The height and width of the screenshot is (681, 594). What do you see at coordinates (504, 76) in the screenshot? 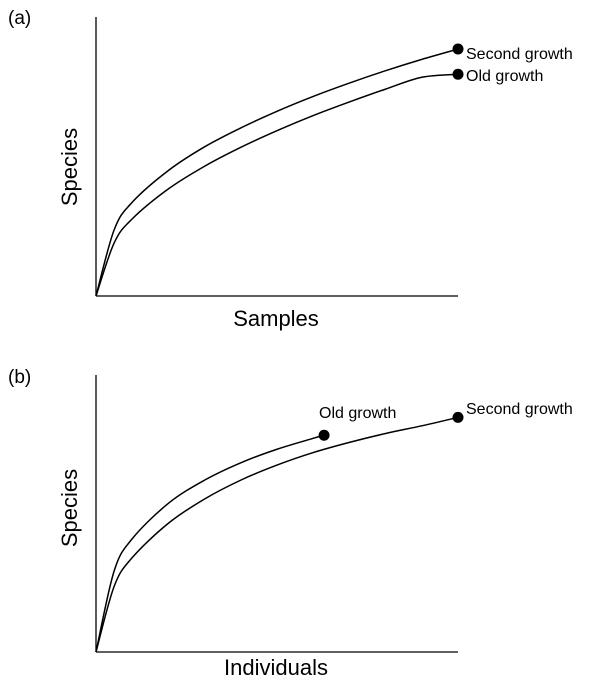
I see `panel-a-series-label-old-growth: Old growth` at bounding box center [504, 76].